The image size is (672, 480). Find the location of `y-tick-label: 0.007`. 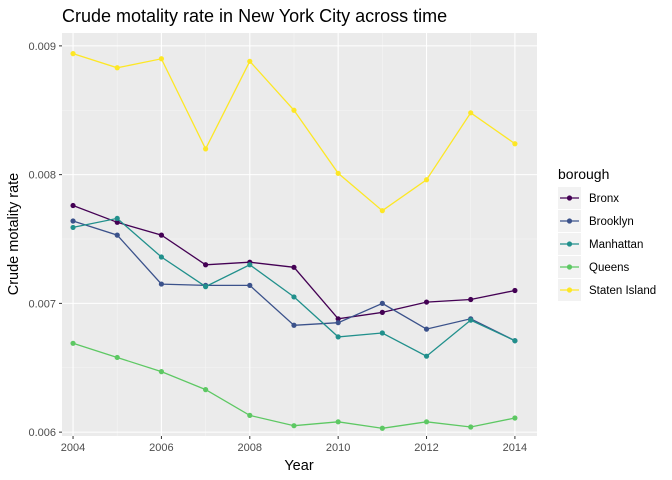

y-tick-label: 0.007 is located at coordinates (42, 304).